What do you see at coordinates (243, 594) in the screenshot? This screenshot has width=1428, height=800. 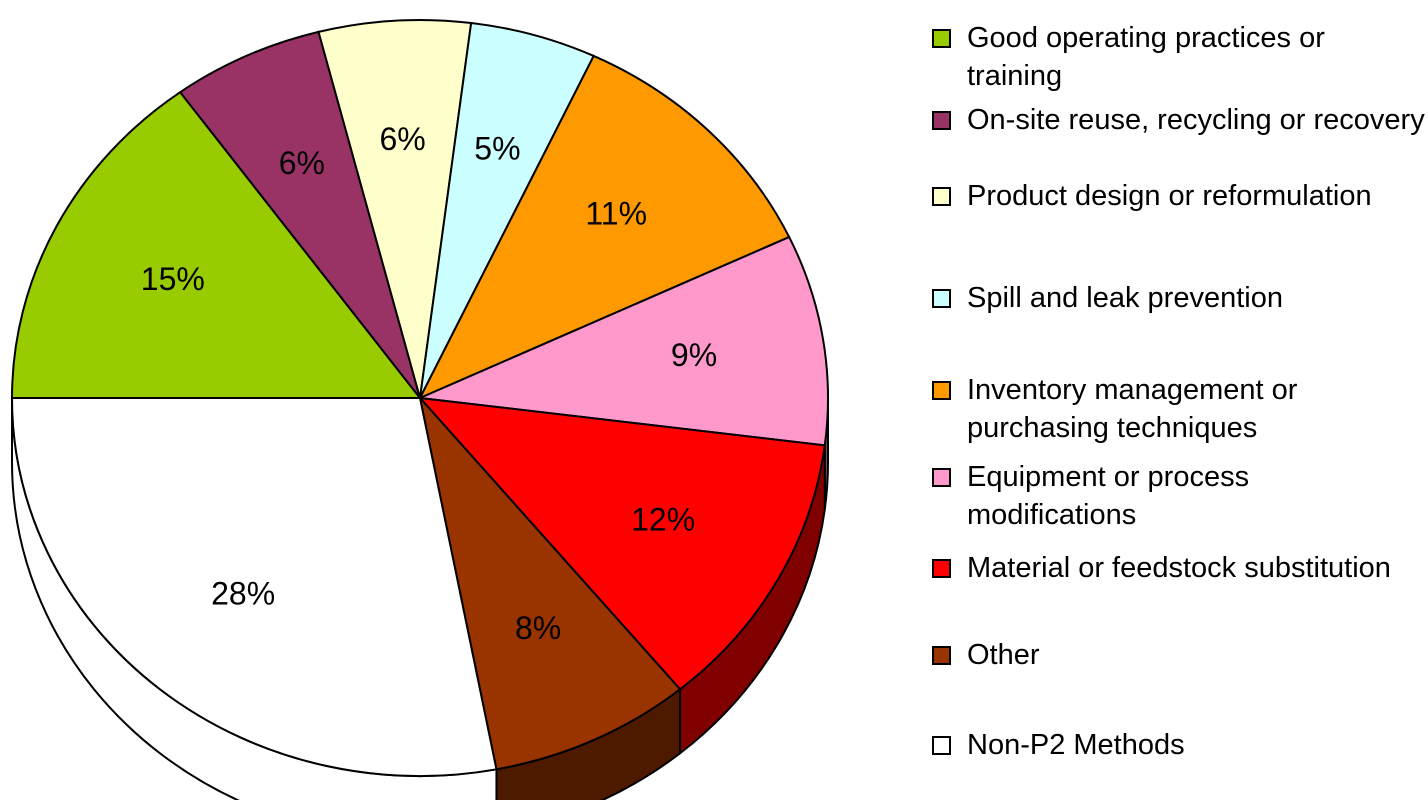 I see `data-label: 28%` at bounding box center [243, 594].